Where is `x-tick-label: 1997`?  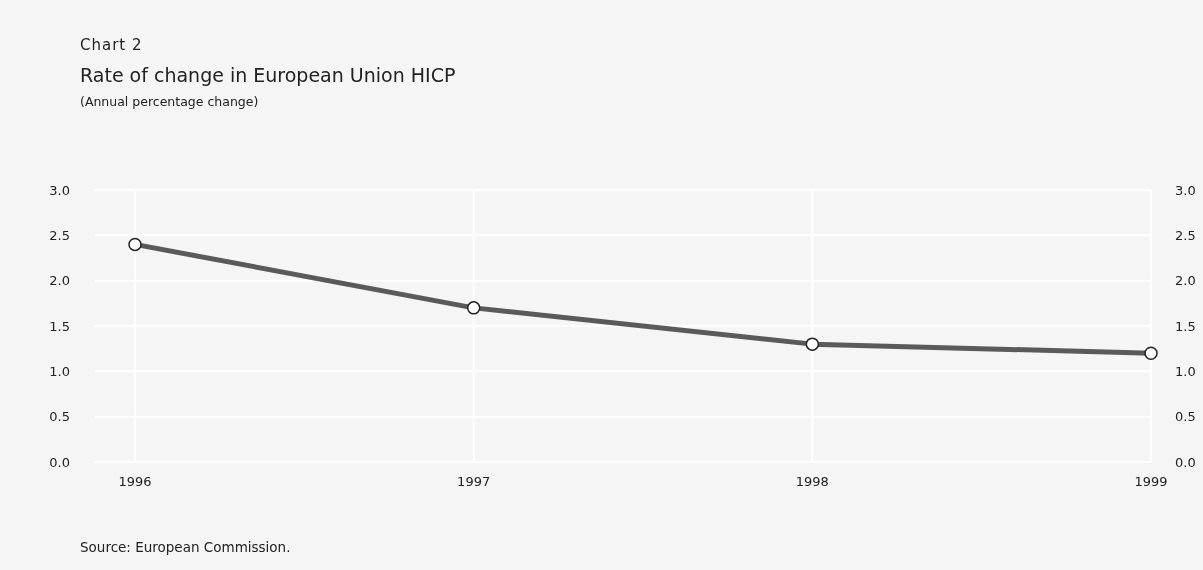
x-tick-label: 1997 is located at coordinates (474, 481).